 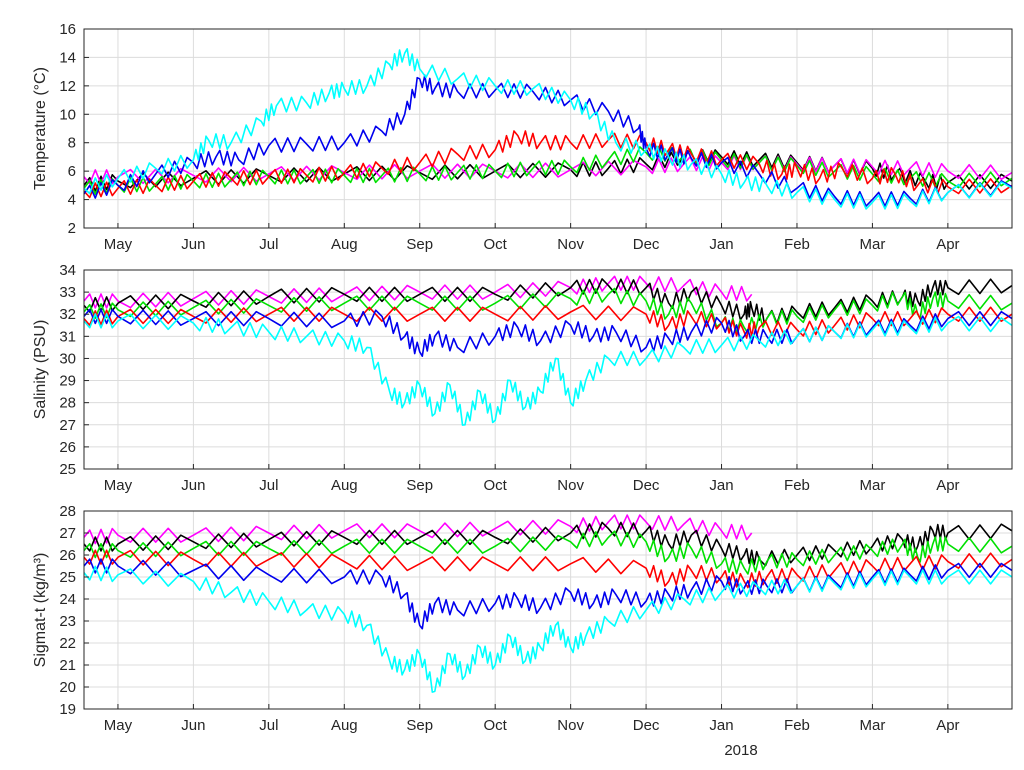 I want to click on salinity-y-tick-label: 31, so click(x=67, y=336).